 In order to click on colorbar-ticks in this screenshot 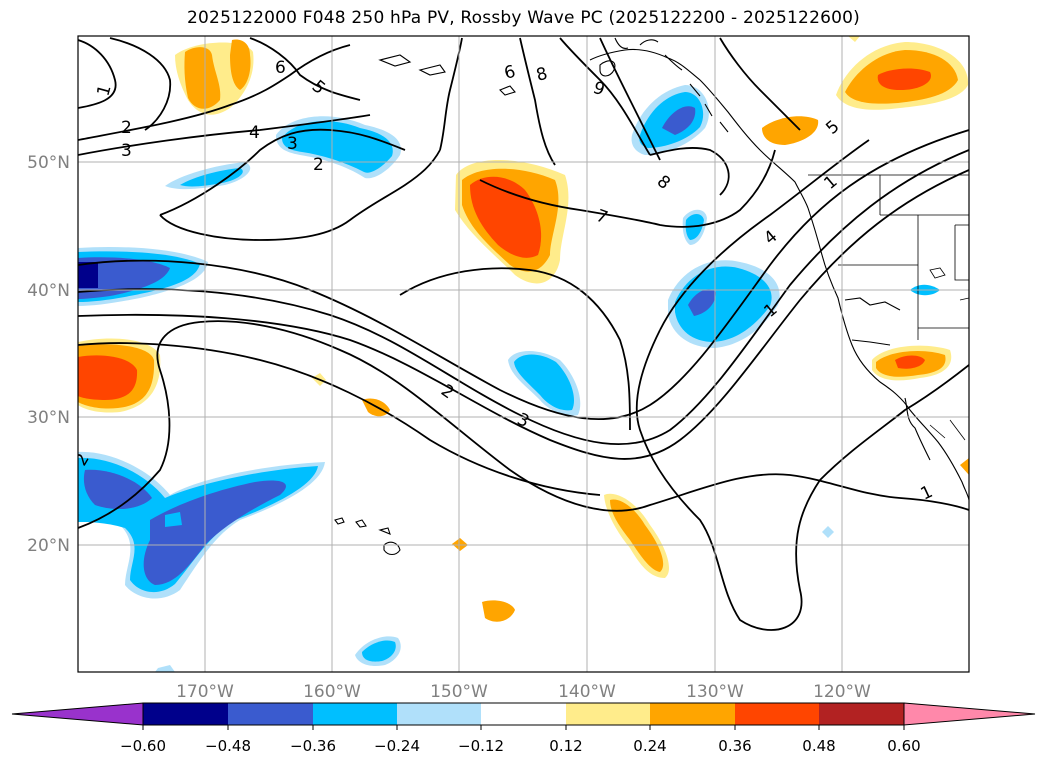, I will do `click(523, 727)`.